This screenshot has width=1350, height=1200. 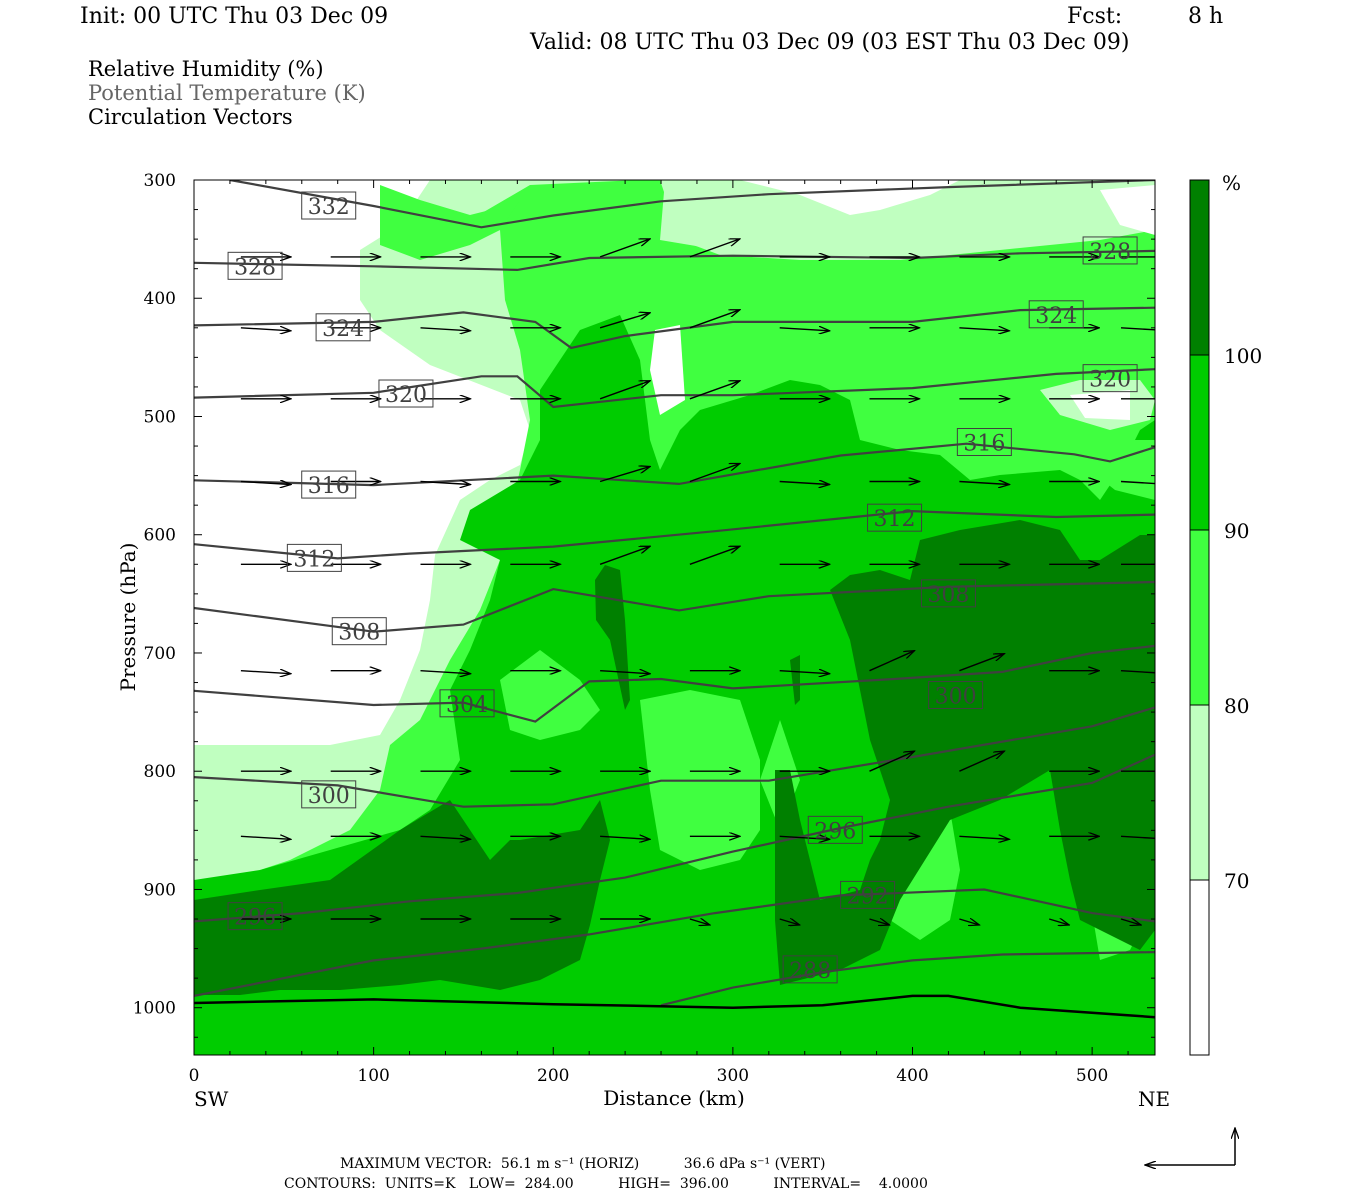 I want to click on x-tick-label-500: 500, so click(x=1092, y=1076).